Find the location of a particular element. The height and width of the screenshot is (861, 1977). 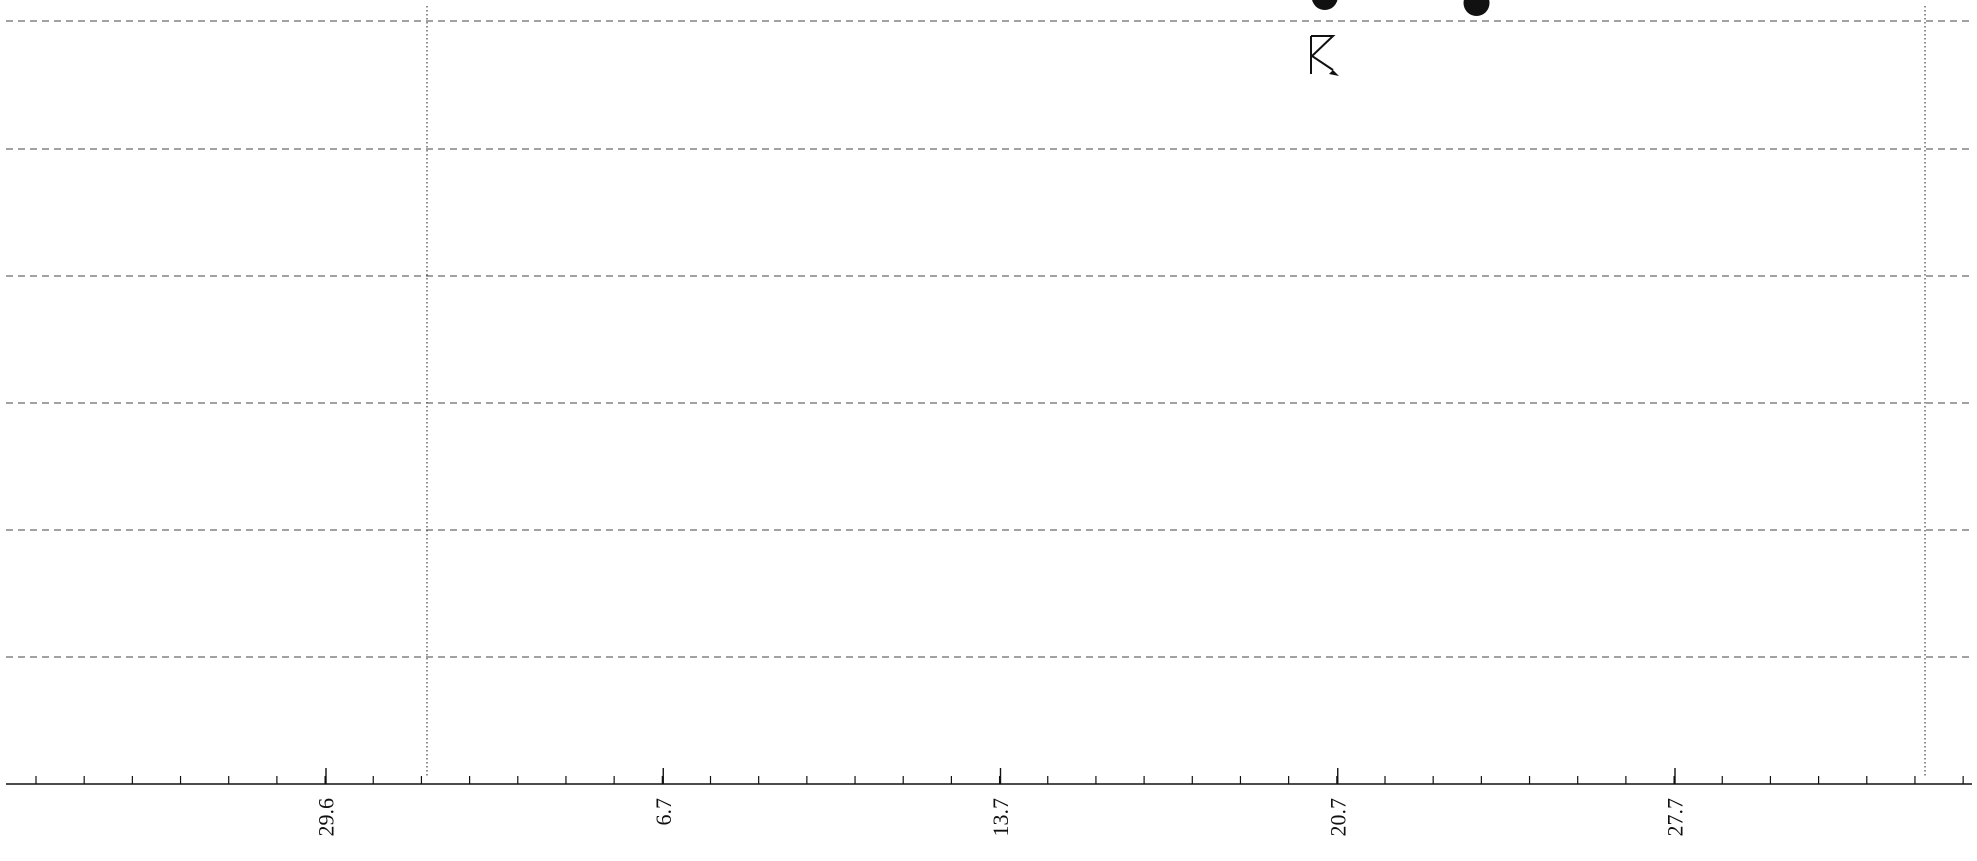

x-axis-tick-labels: 29.6 6.7 13.7 20.7 27.7 is located at coordinates (1001, 817).